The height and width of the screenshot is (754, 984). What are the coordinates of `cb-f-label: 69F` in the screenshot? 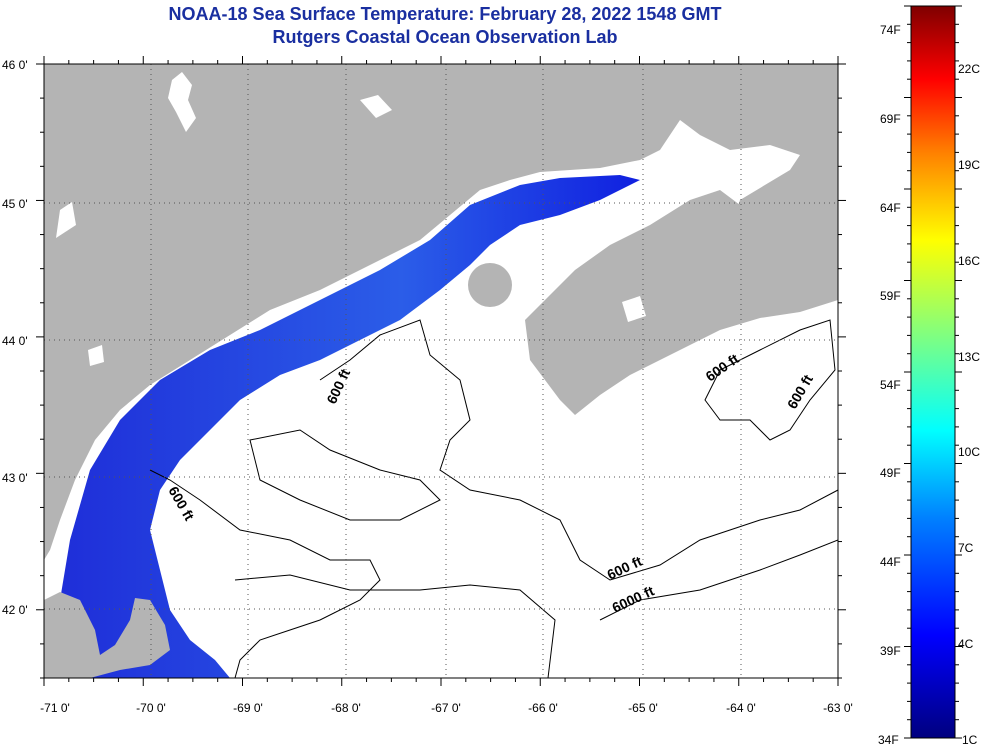 It's located at (890, 119).